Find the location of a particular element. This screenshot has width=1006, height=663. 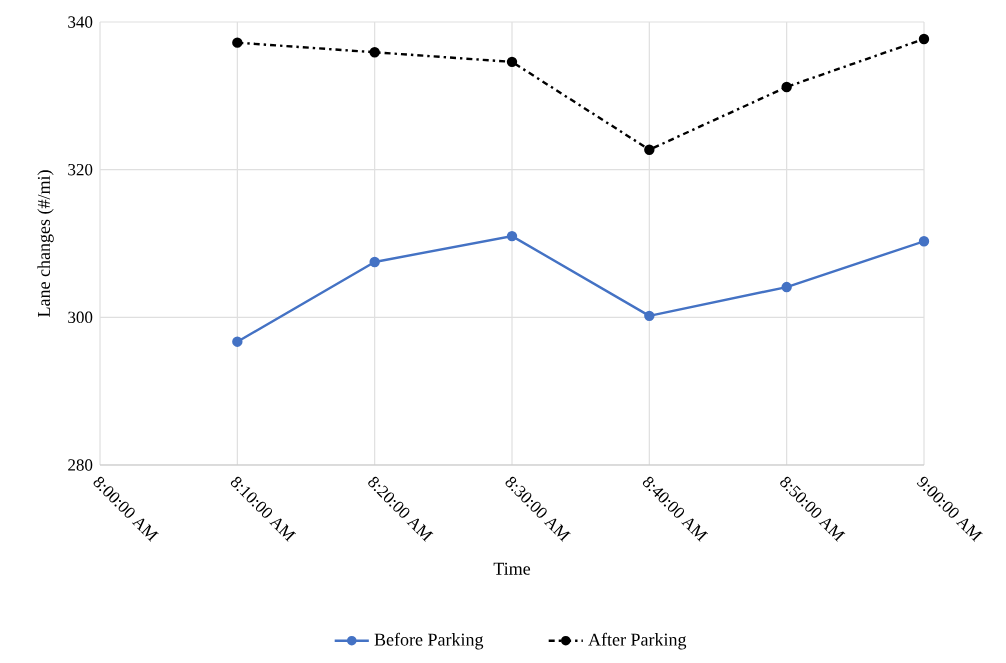

x-axis-title: Time is located at coordinates (512, 568).